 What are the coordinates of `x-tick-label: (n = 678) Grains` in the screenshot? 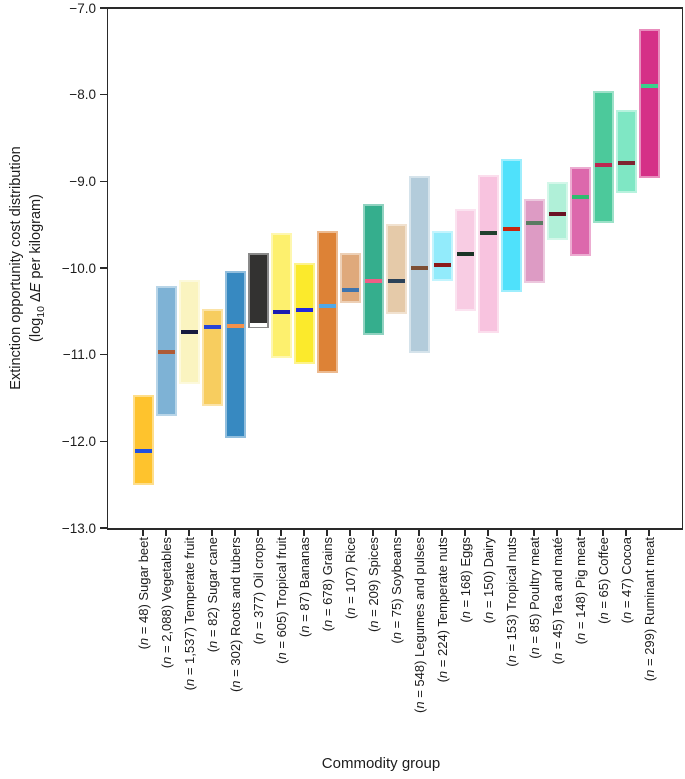 It's located at (327, 584).